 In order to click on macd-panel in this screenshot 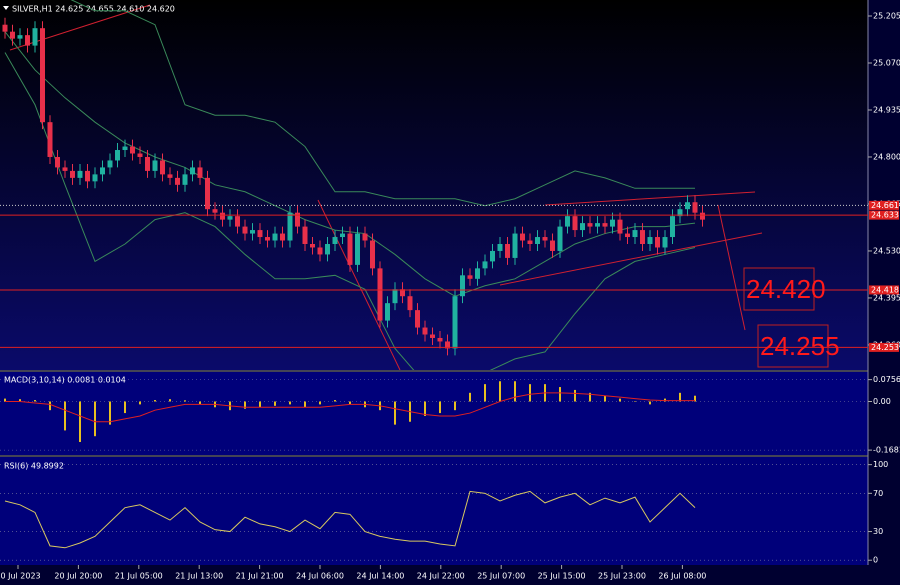, I will do `click(434, 413)`.